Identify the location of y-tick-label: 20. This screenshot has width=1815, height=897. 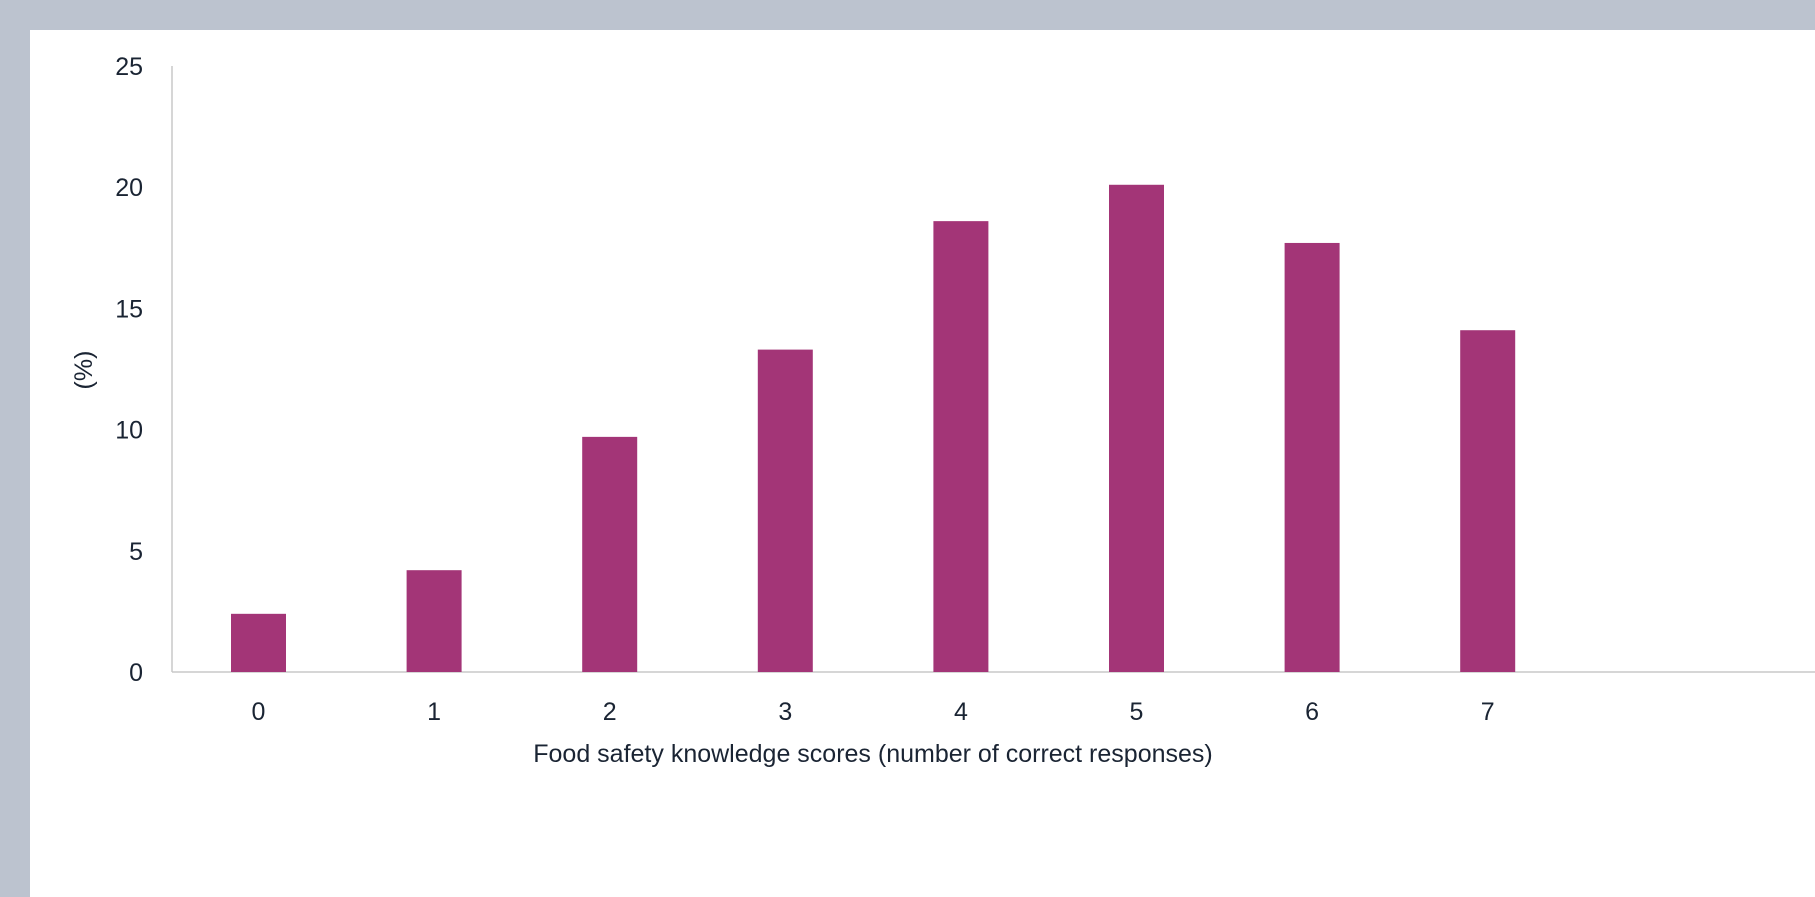
(129, 188).